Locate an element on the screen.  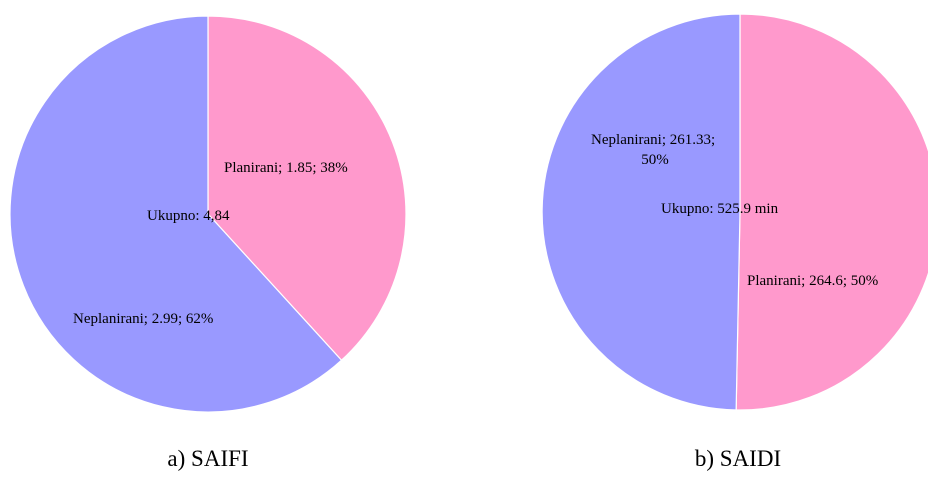
saidi-caption: b) SAIDI is located at coordinates (738, 458).